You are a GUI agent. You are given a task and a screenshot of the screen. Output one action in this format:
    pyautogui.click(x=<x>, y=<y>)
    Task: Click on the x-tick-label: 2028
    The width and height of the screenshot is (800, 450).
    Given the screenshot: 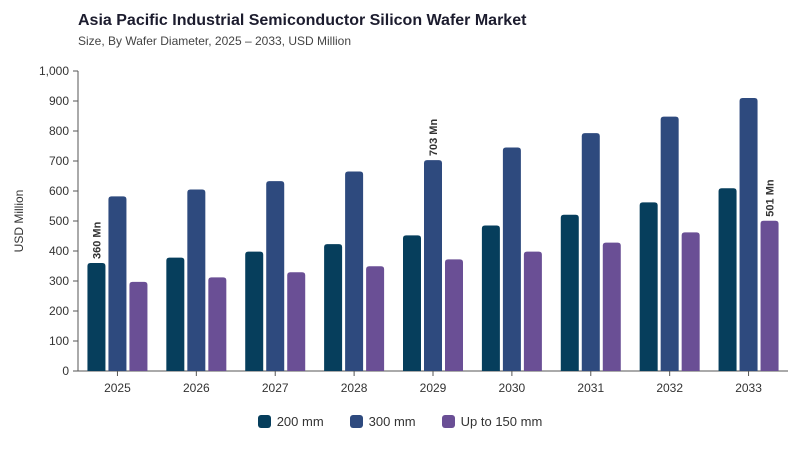 What is the action you would take?
    pyautogui.click(x=354, y=388)
    